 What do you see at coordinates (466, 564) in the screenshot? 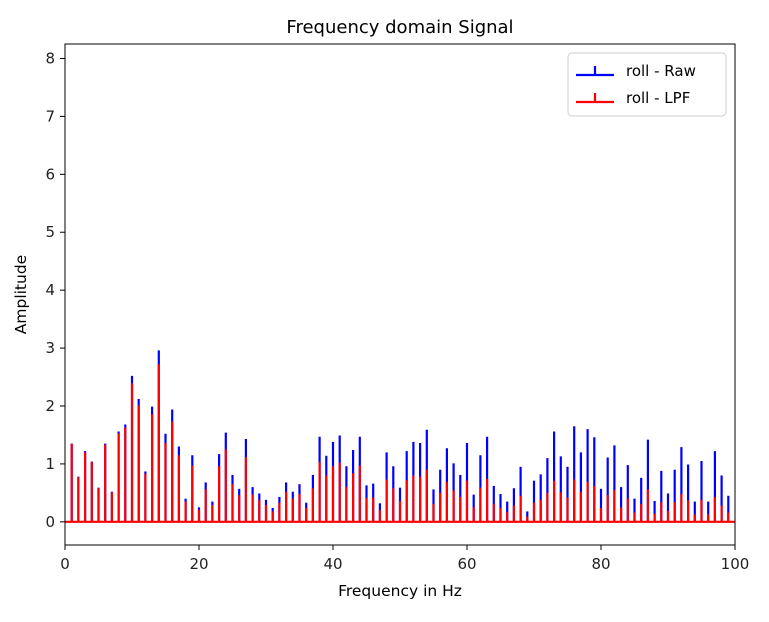
I see `x-tick-label: 60` at bounding box center [466, 564].